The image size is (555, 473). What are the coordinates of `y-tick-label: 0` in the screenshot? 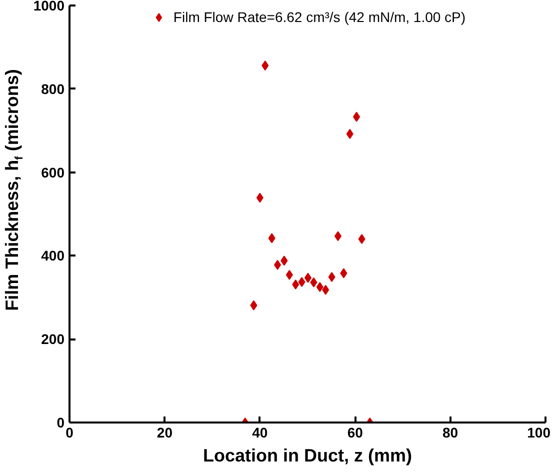 It's located at (60, 422).